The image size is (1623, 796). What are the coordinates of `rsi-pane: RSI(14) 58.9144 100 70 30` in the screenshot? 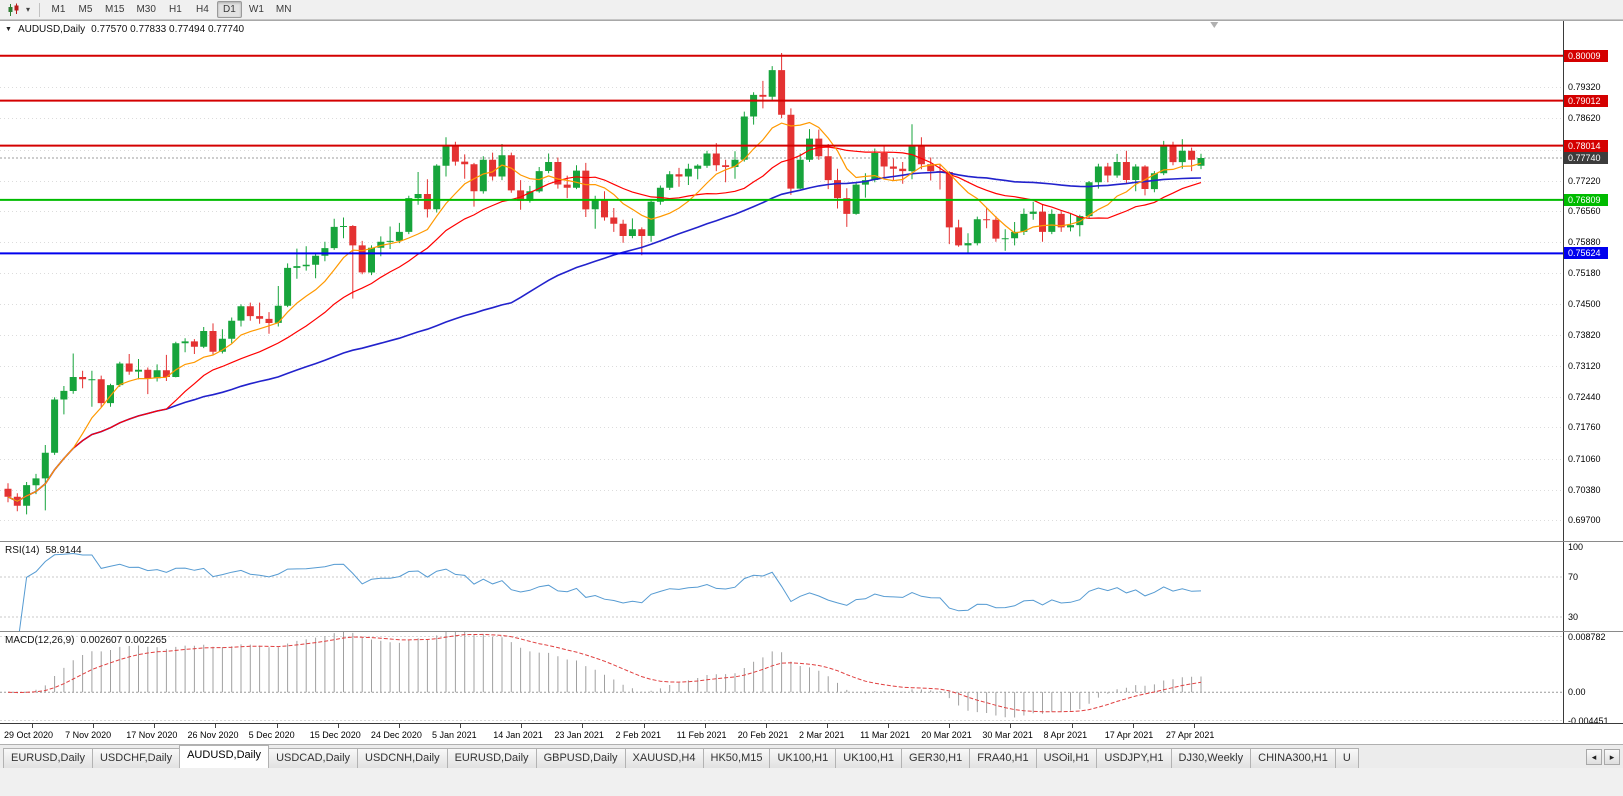 It's located at (811, 586).